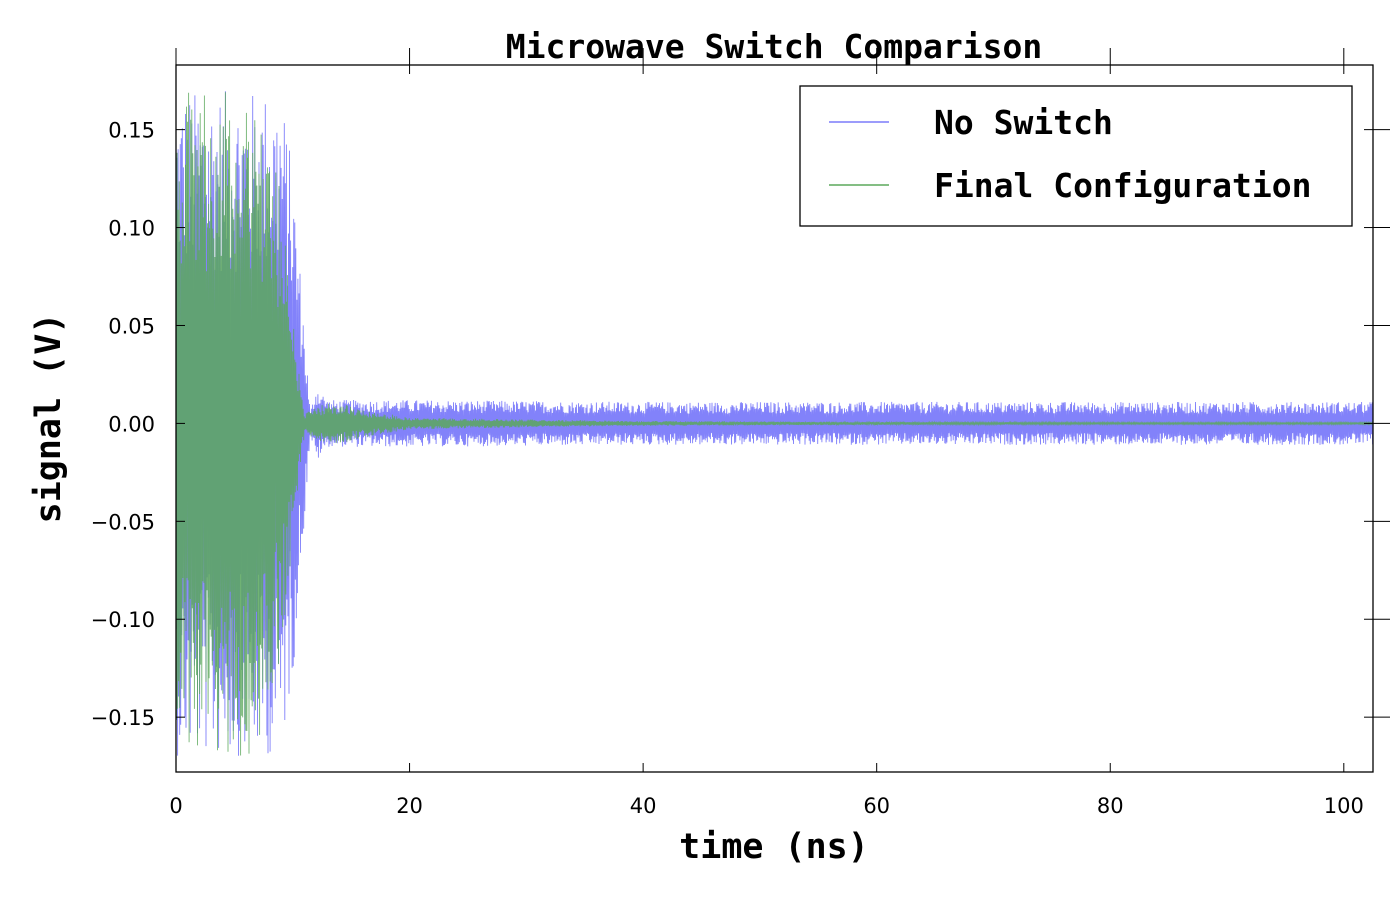 Image resolution: width=1400 pixels, height=898 pixels. I want to click on x-tick-label: 80, so click(1110, 806).